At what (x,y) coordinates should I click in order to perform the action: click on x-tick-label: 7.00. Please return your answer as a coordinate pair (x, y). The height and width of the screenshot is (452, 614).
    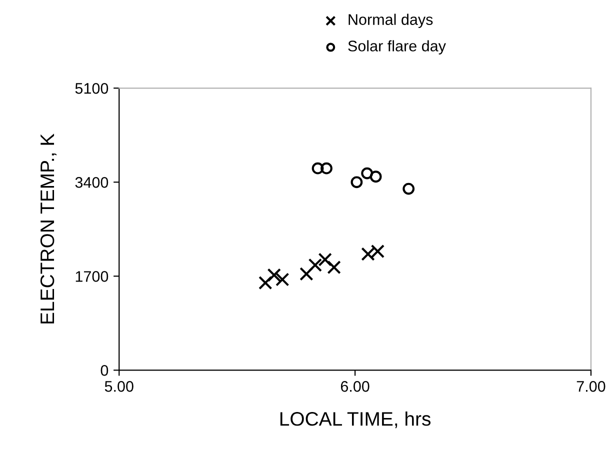
    Looking at the image, I should click on (591, 386).